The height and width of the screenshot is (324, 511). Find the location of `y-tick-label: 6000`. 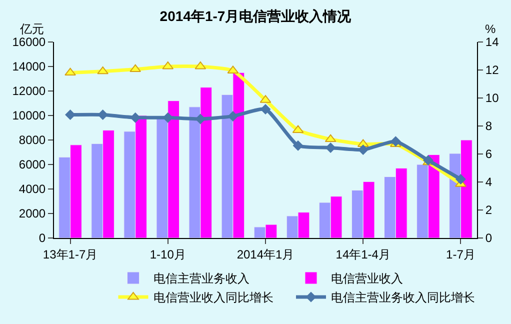

y-tick-label: 6000 is located at coordinates (32, 165).